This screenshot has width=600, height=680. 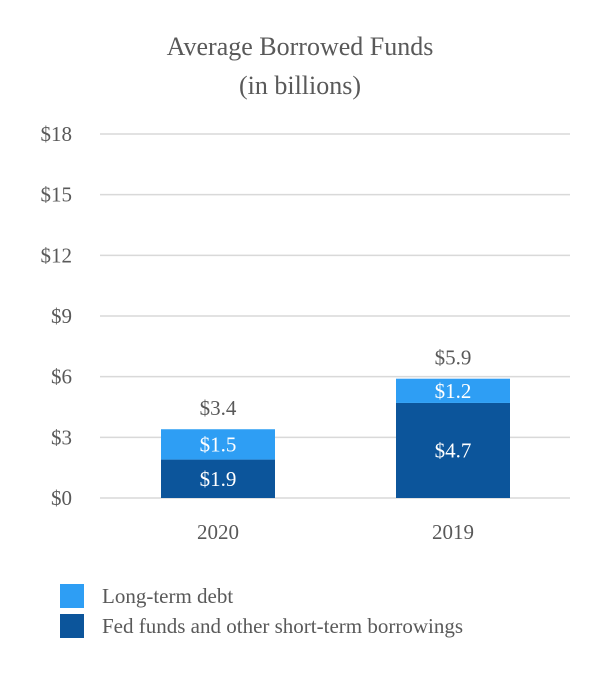 I want to click on bar-segment-long-term-2020, so click(x=218, y=444).